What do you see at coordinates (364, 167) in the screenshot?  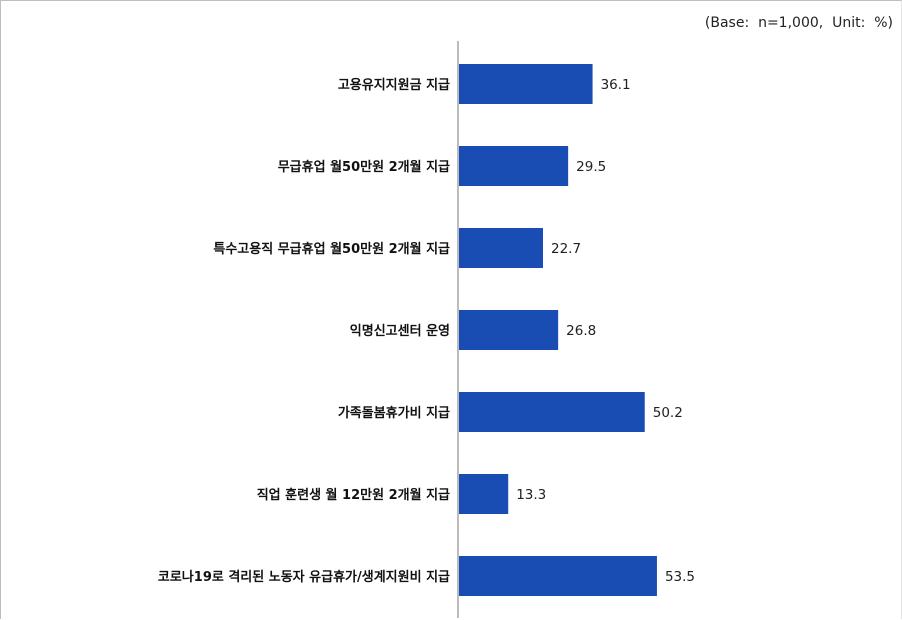 I see `category-label-1: 무급휴업 월50만원 2개월 지급` at bounding box center [364, 167].